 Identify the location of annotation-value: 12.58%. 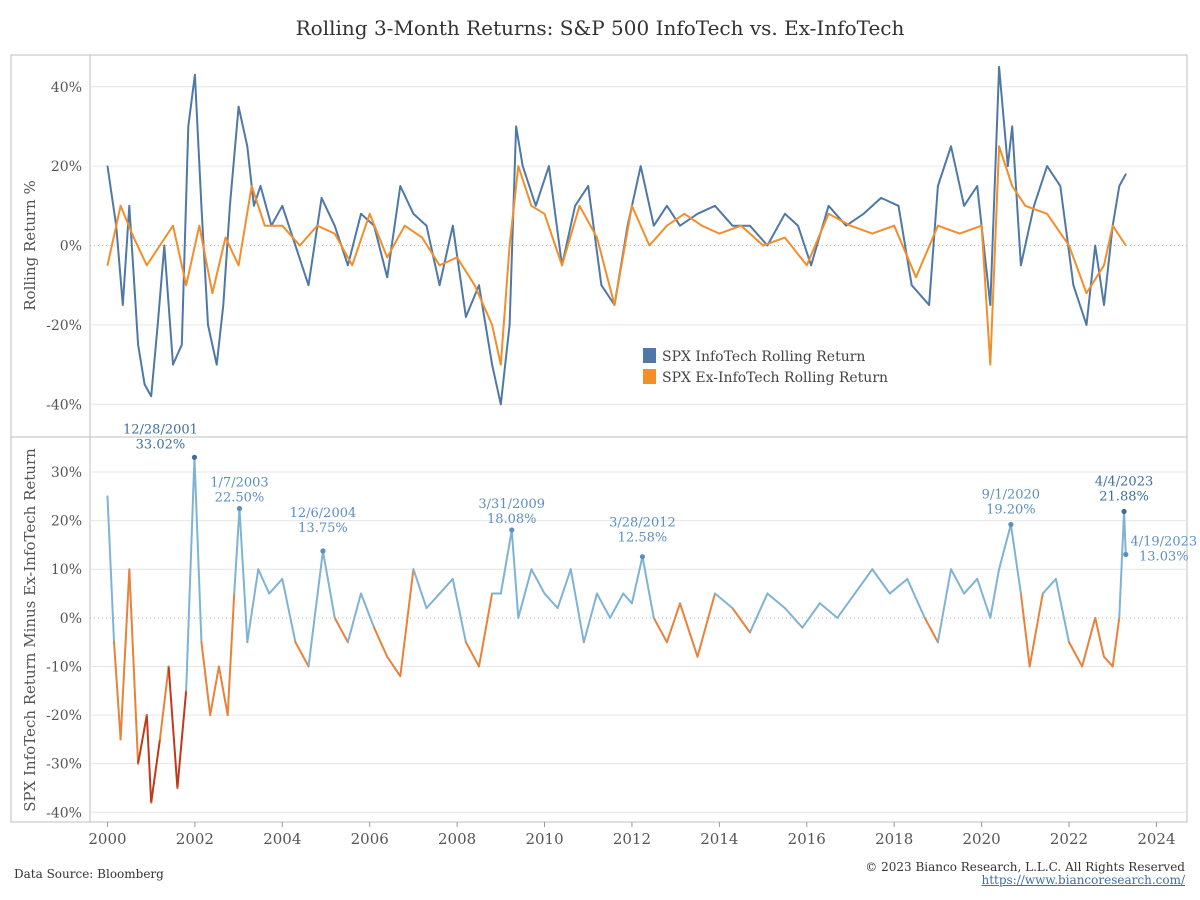
(643, 538).